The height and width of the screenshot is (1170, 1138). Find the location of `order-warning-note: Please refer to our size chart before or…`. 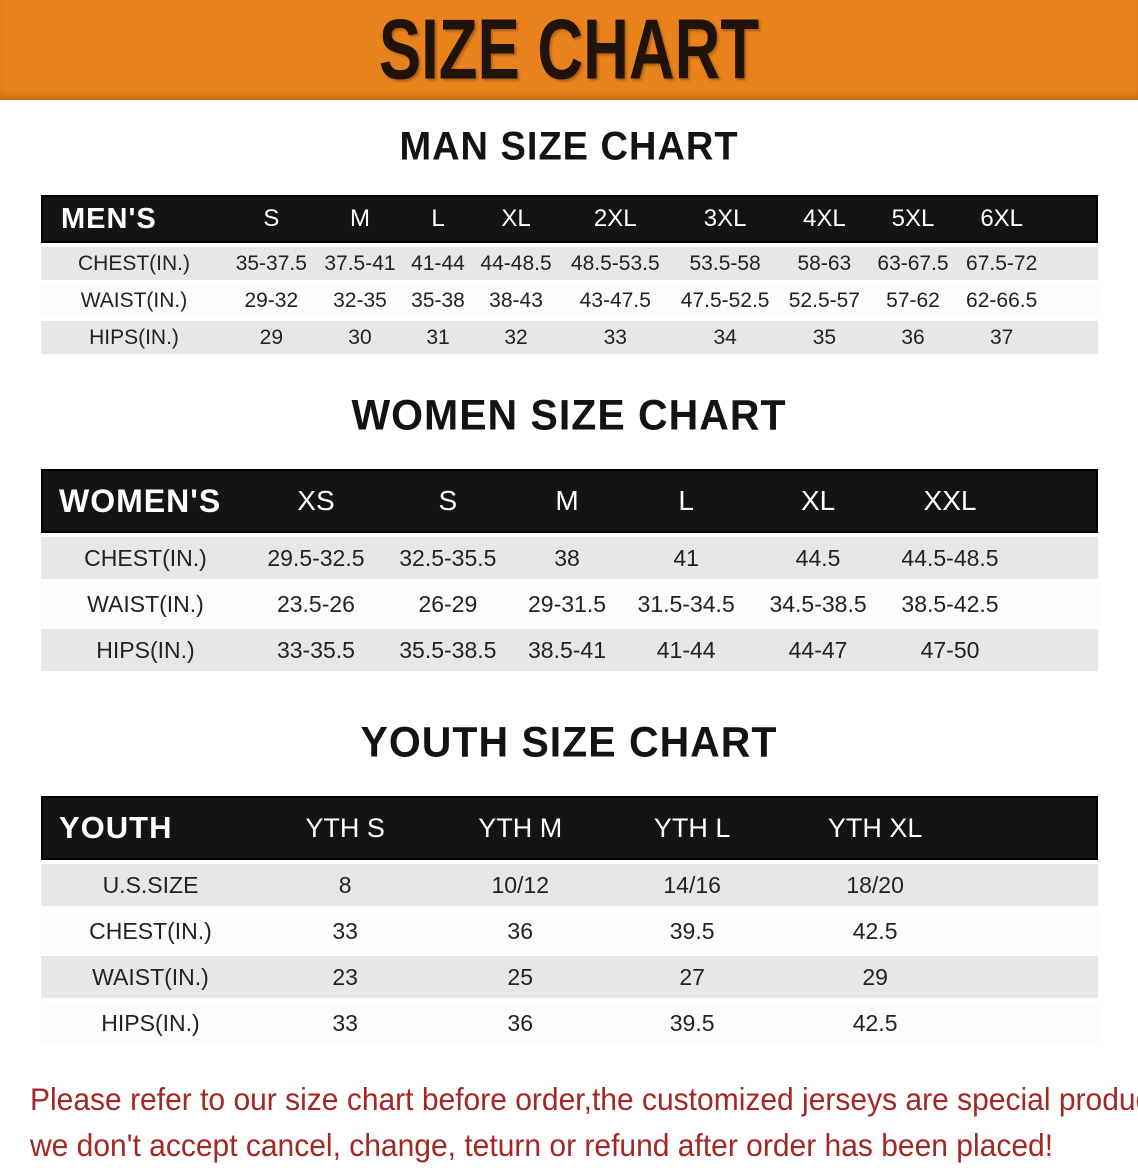

order-warning-note: Please refer to our size chart before or… is located at coordinates (584, 1124).